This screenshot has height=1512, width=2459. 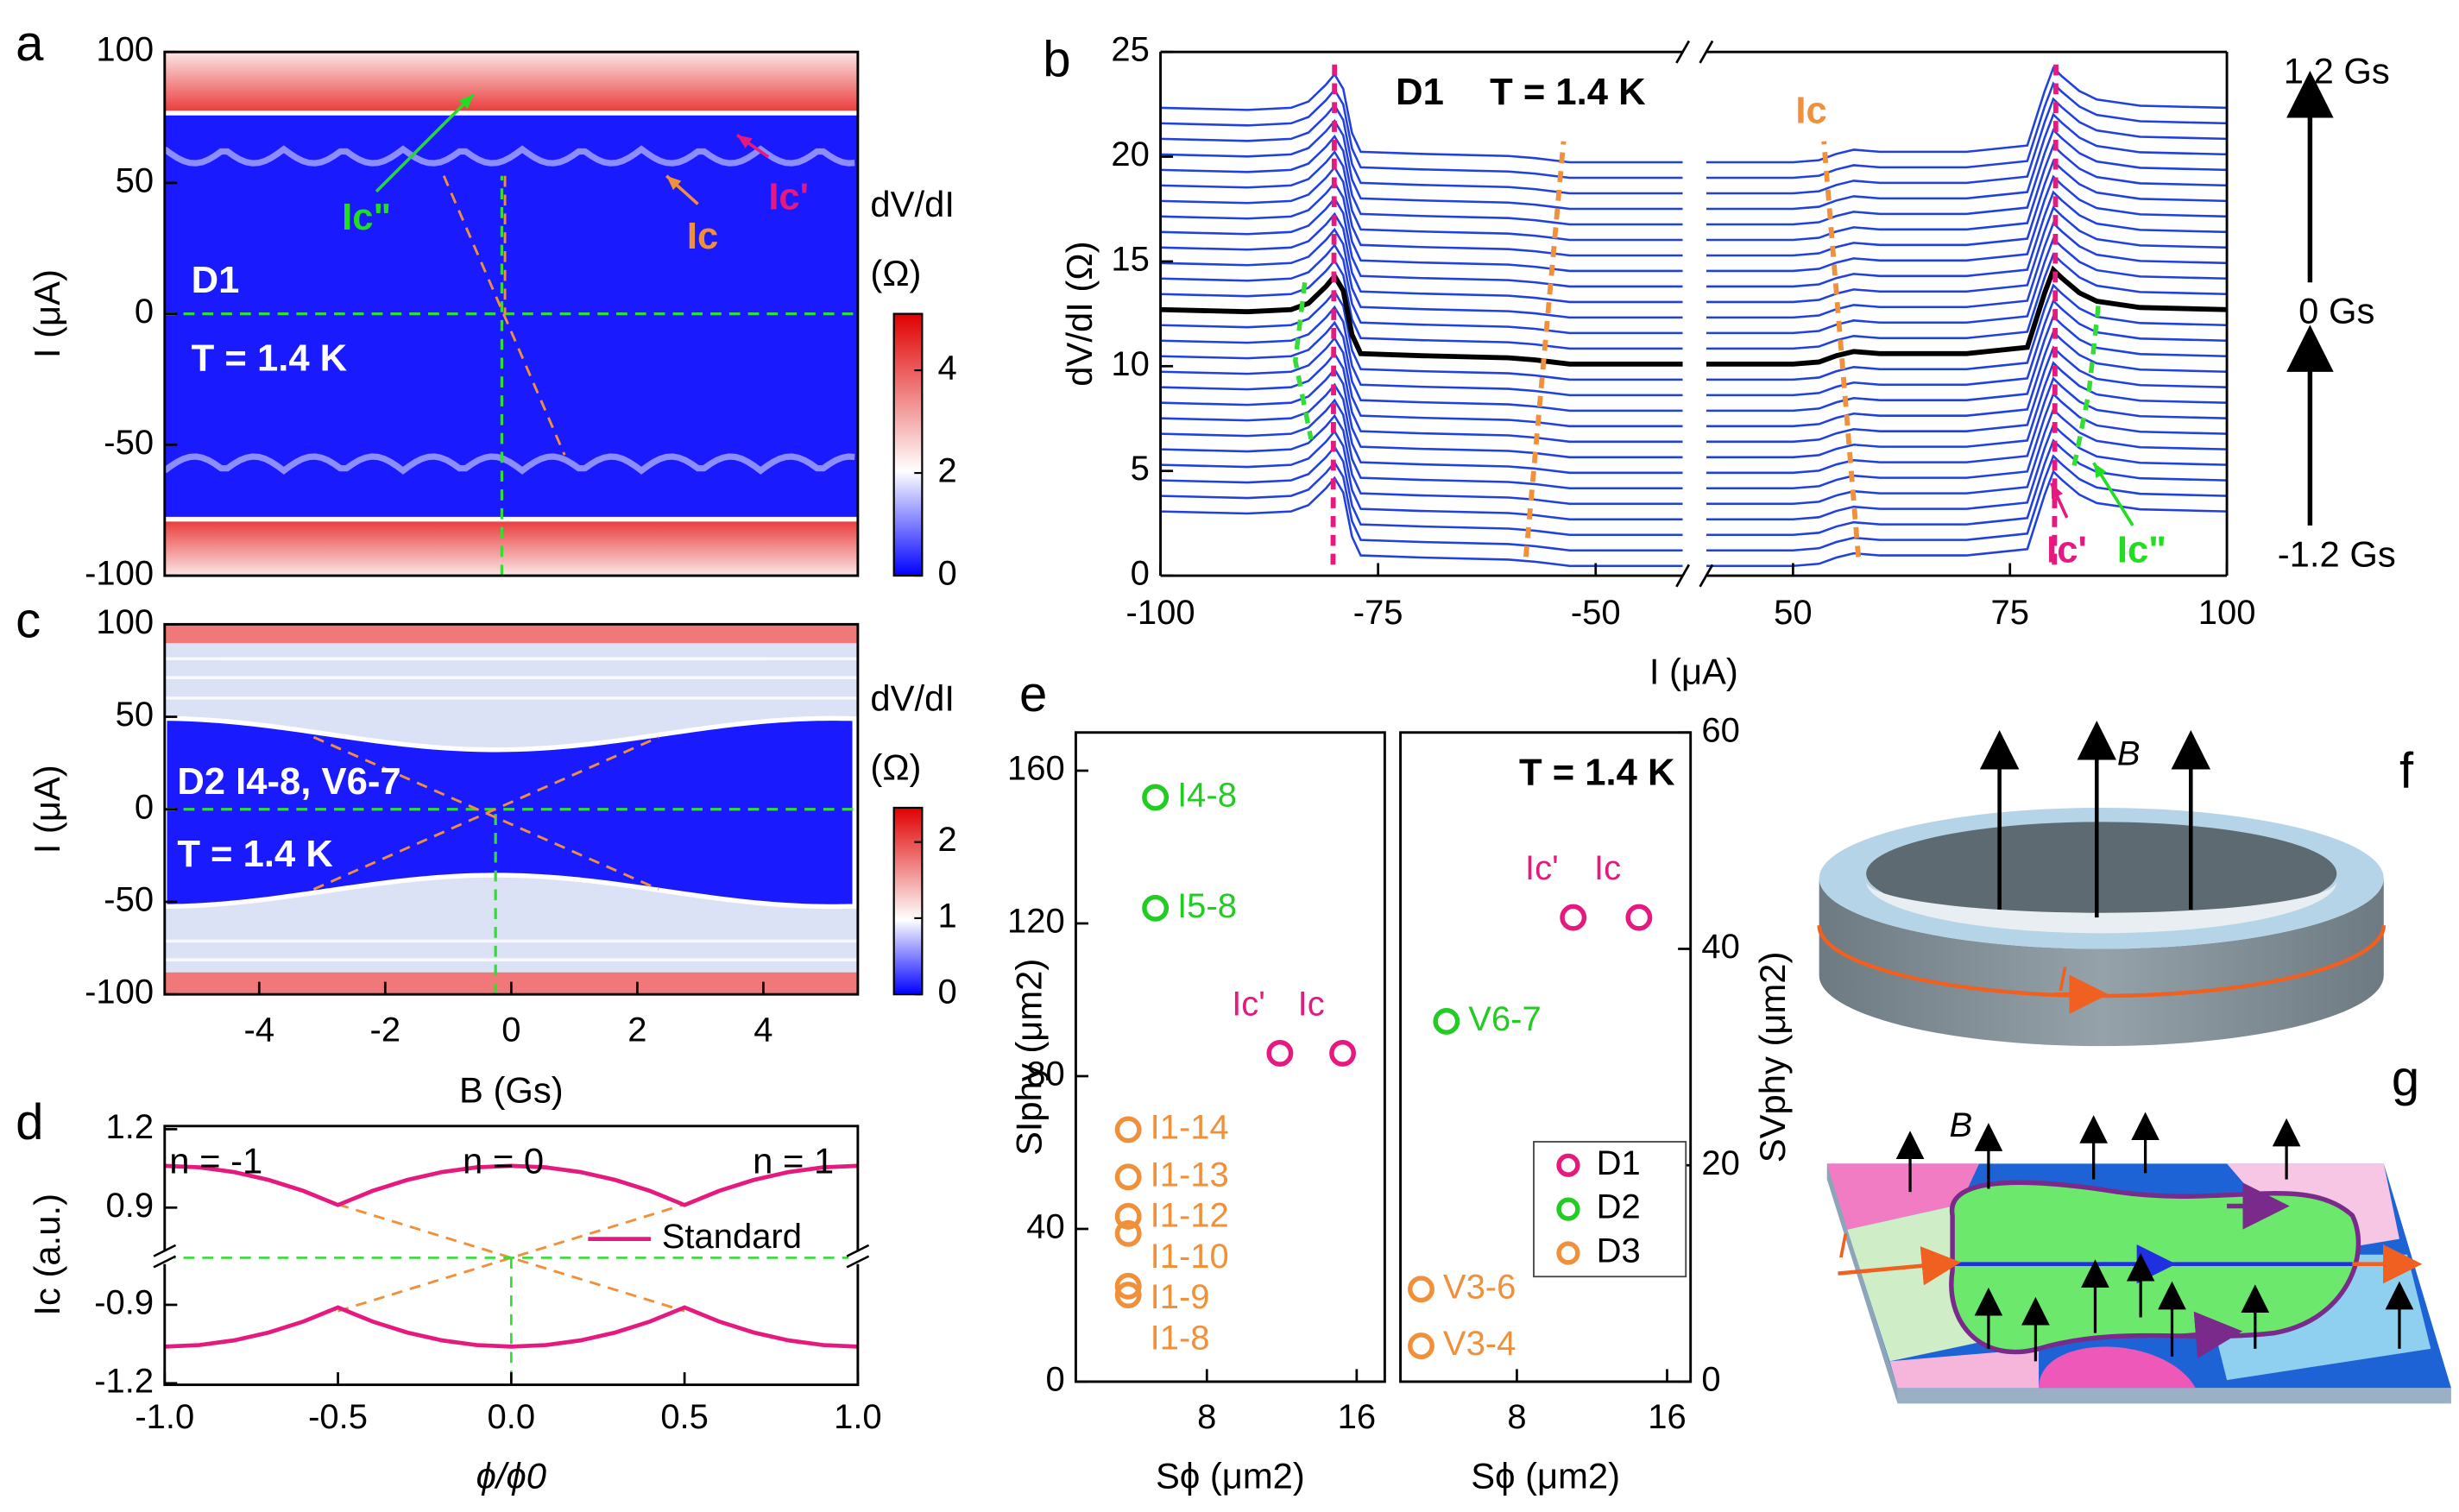 I want to click on legend-label: D2, so click(x=1619, y=1207).